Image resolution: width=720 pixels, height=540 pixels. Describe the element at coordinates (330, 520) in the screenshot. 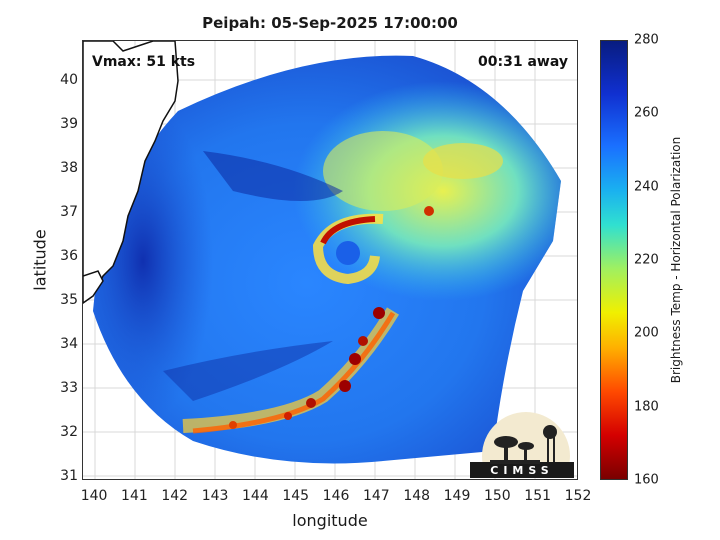

I see `x-axis-label: longitude` at that location.